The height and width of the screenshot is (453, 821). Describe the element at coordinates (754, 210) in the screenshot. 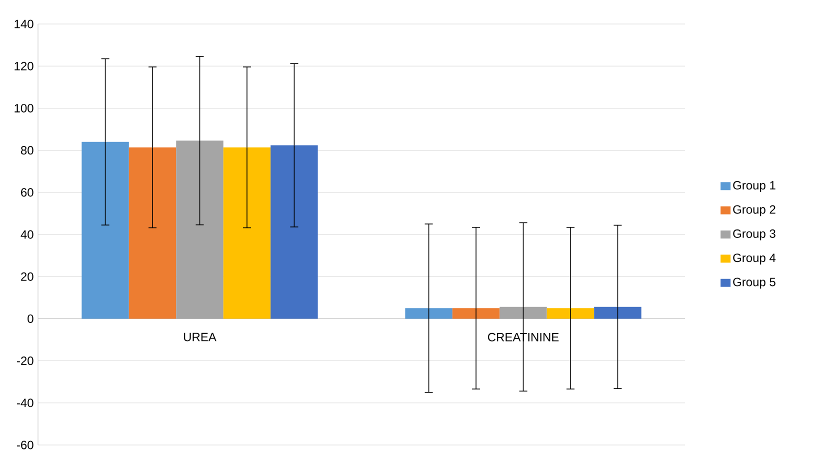

I see `legend-label: Group 2` at that location.